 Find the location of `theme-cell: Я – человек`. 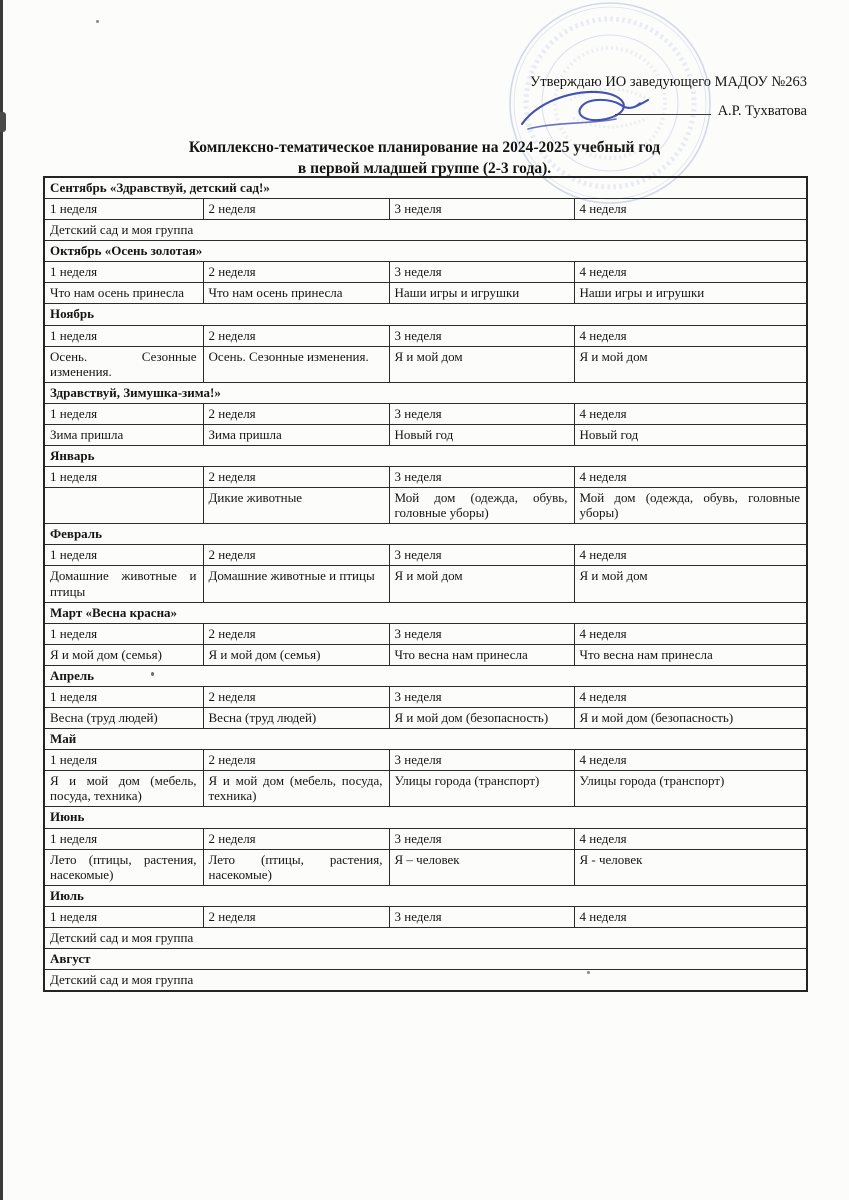

theme-cell: Я – человек is located at coordinates (481, 867).